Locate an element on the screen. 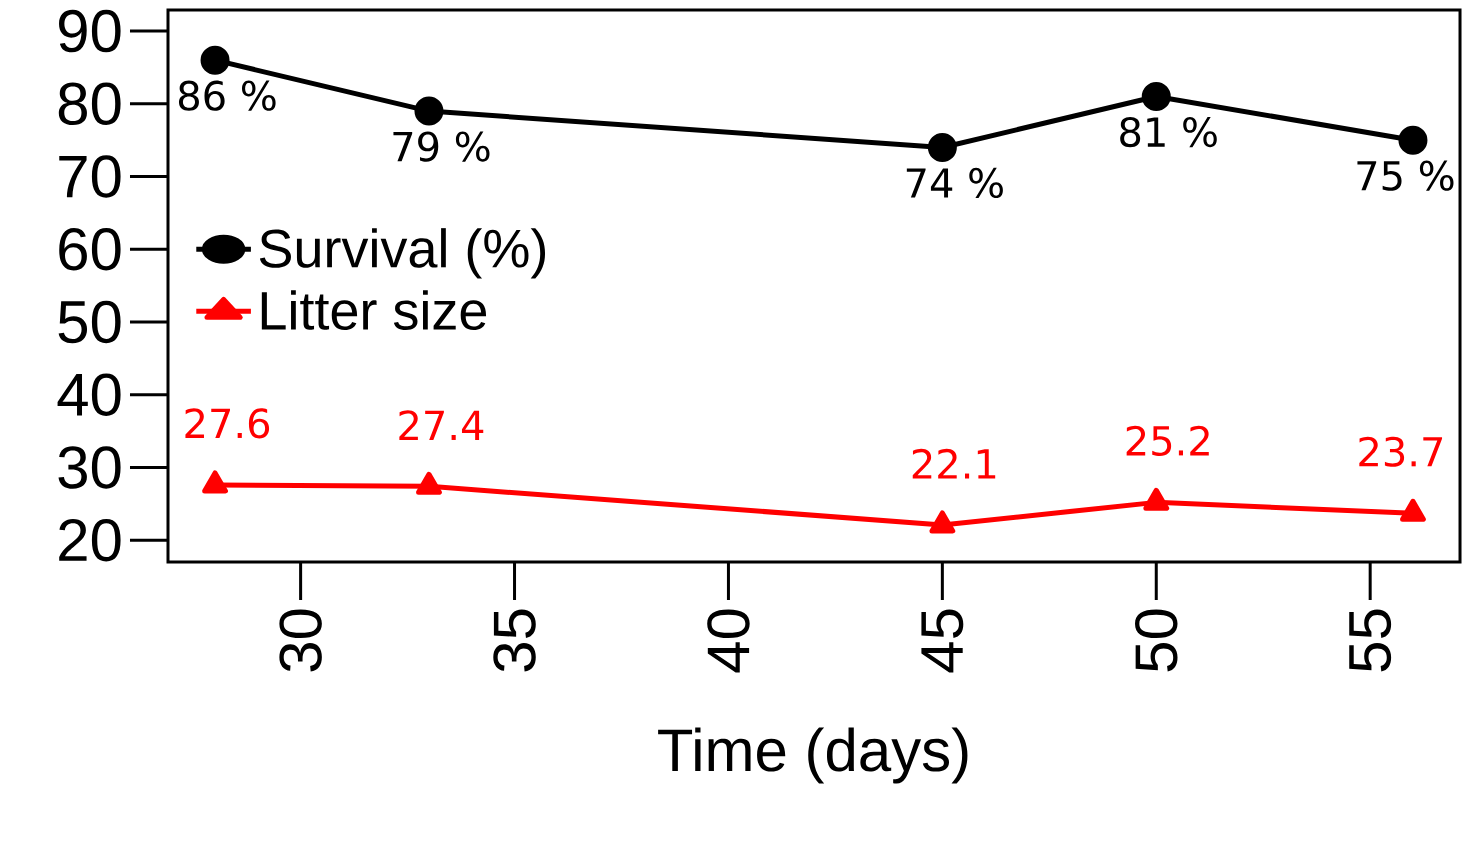  data-label: 27.6 is located at coordinates (227, 423).